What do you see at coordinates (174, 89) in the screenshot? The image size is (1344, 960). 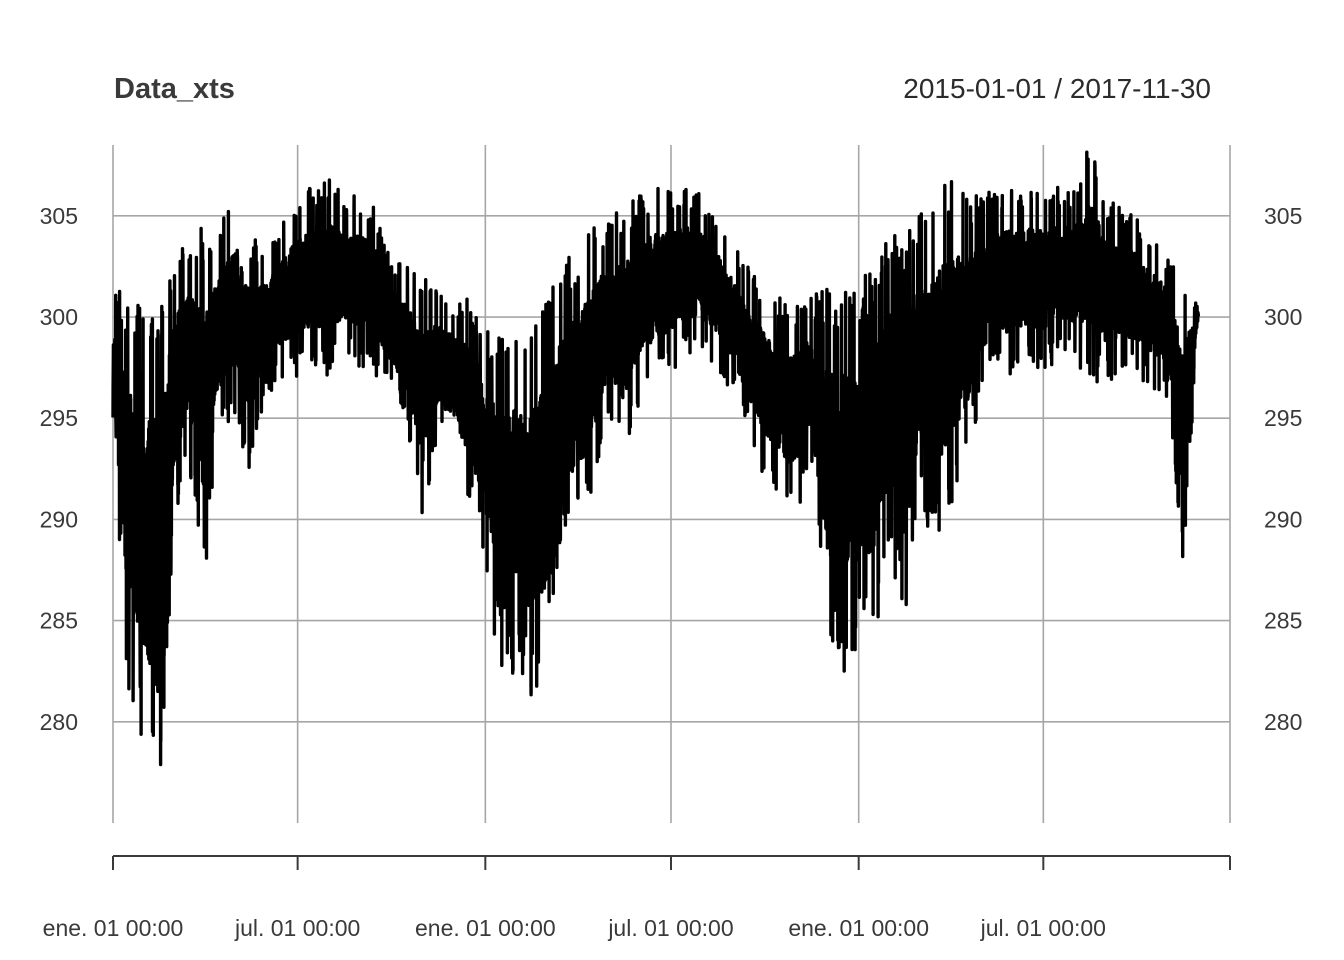 I see `chart-title: Data_xts` at bounding box center [174, 89].